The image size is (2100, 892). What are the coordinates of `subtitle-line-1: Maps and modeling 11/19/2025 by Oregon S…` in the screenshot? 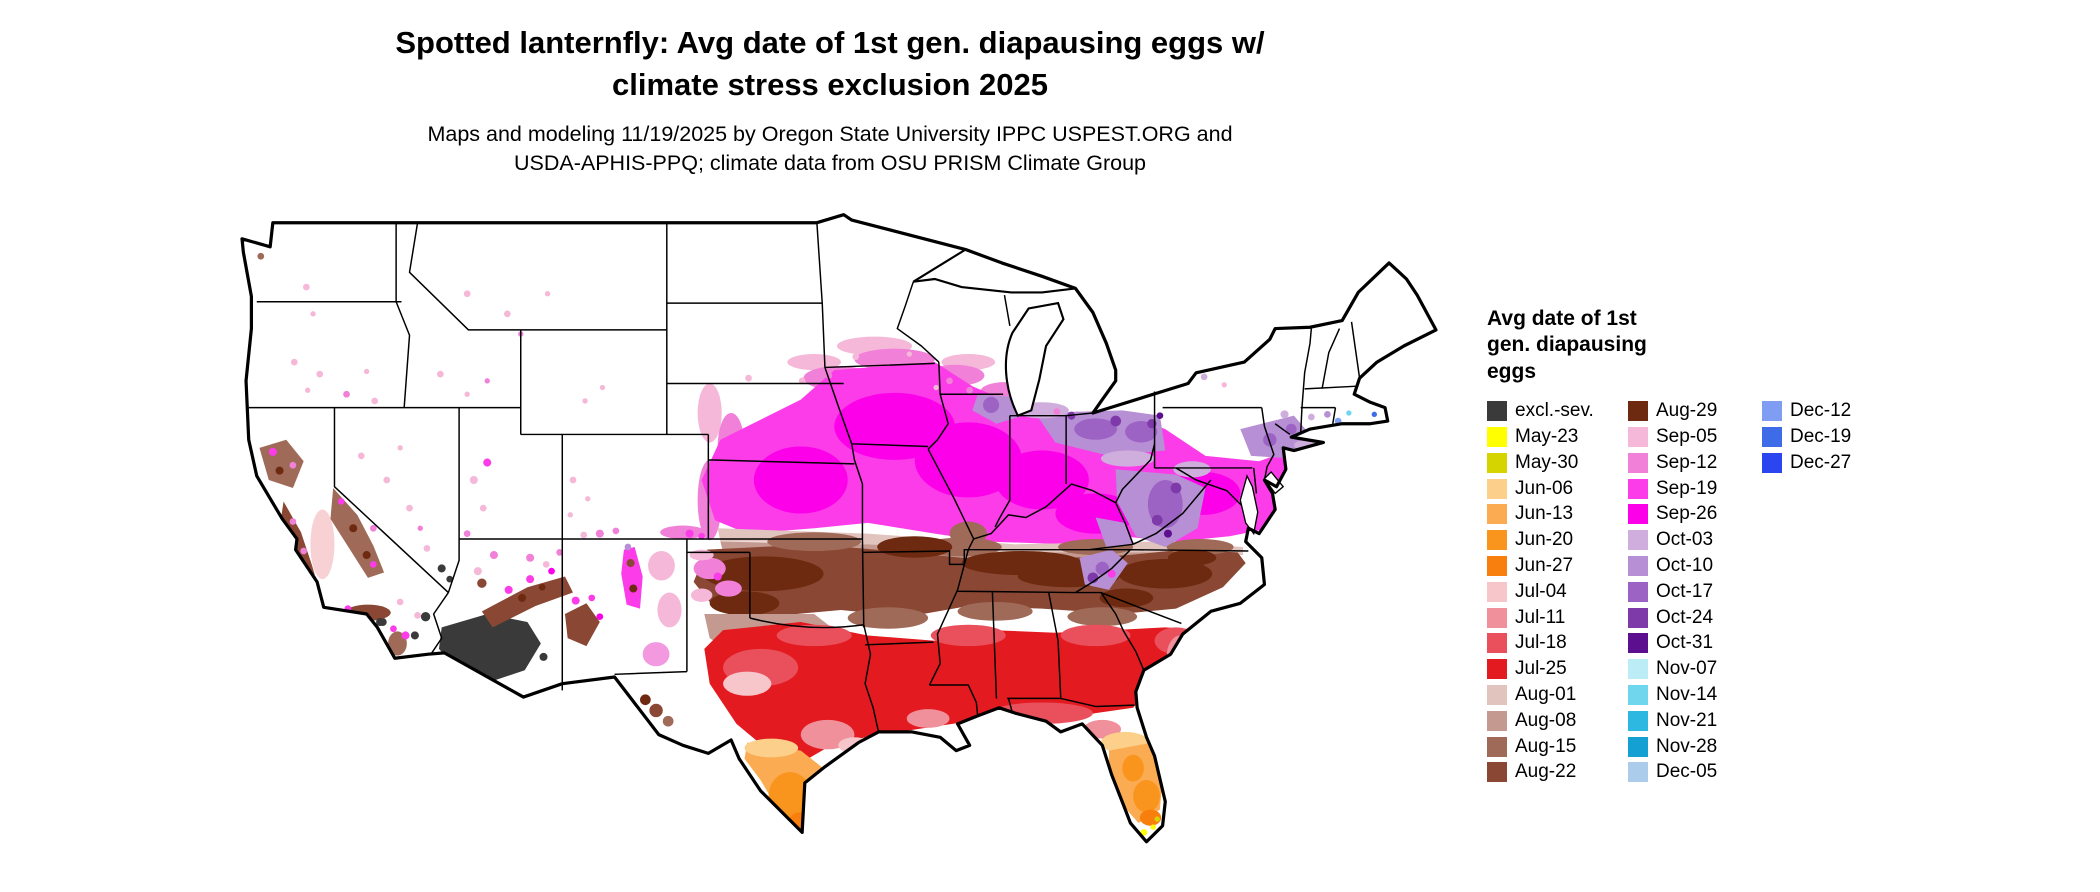 It's located at (830, 133).